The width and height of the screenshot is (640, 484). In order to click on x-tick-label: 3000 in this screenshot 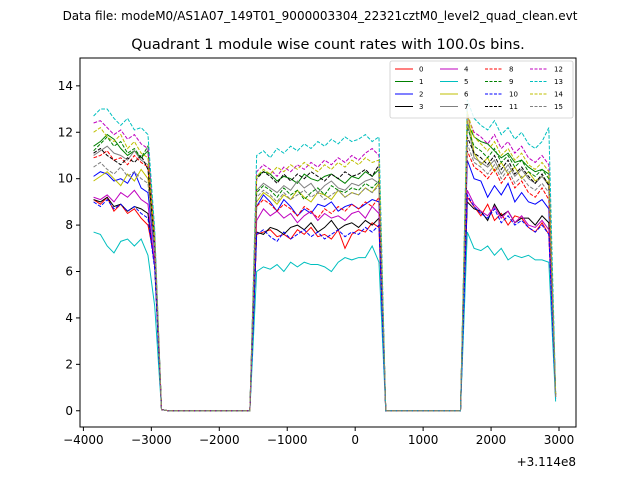, I will do `click(559, 440)`.